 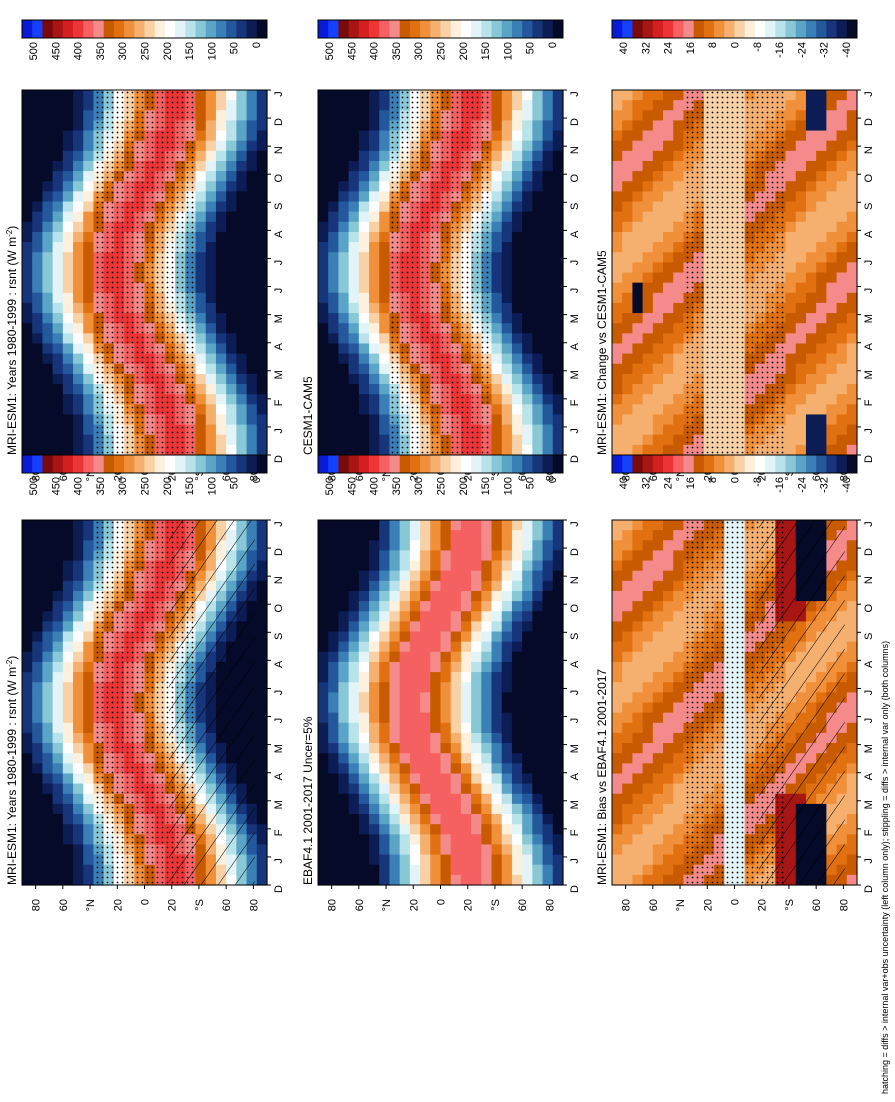 I want to click on month-label: O, so click(x=575, y=178).